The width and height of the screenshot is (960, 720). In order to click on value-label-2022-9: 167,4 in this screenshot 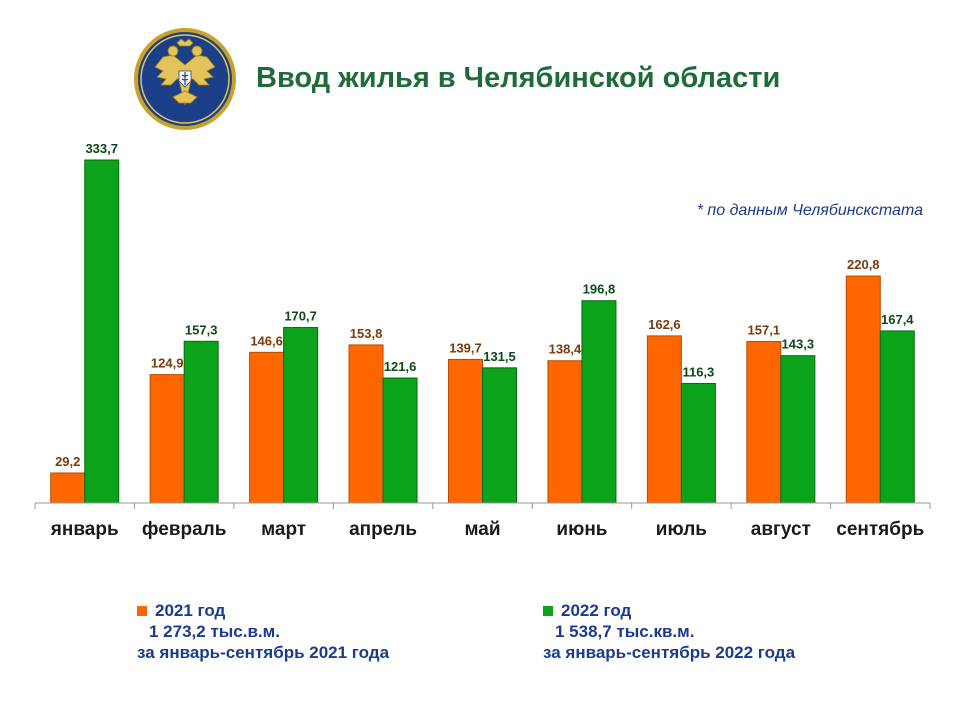, I will do `click(897, 319)`.